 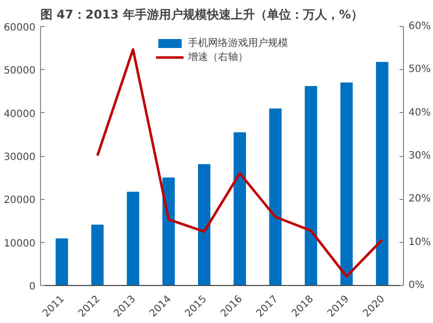 What do you see at coordinates (416, 285) in the screenshot?
I see `y2-tick-label: 0%` at bounding box center [416, 285].